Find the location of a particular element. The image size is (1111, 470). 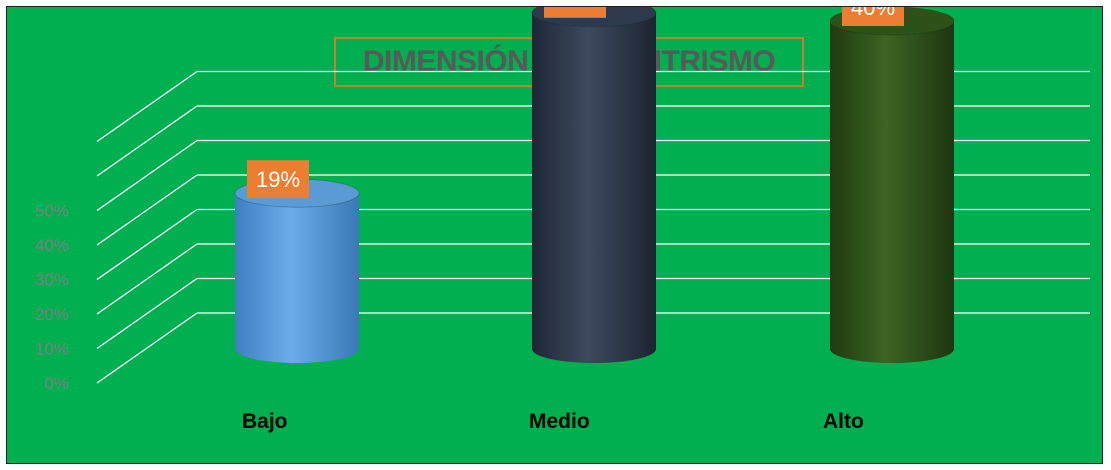

y-tick-label: 10% is located at coordinates (52, 349).